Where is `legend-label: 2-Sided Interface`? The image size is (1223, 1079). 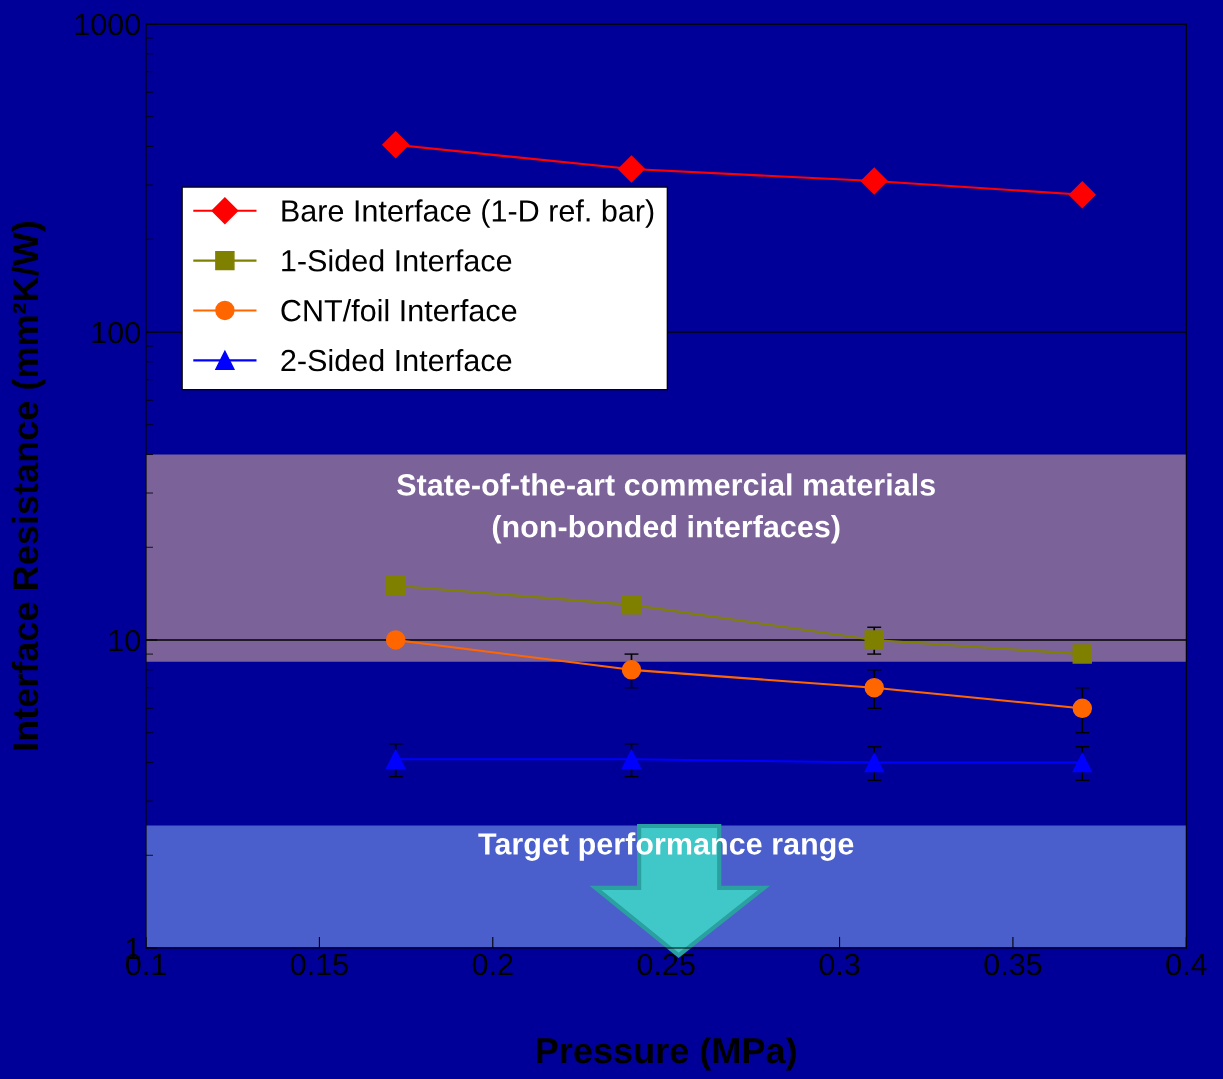 legend-label: 2-Sided Interface is located at coordinates (396, 360).